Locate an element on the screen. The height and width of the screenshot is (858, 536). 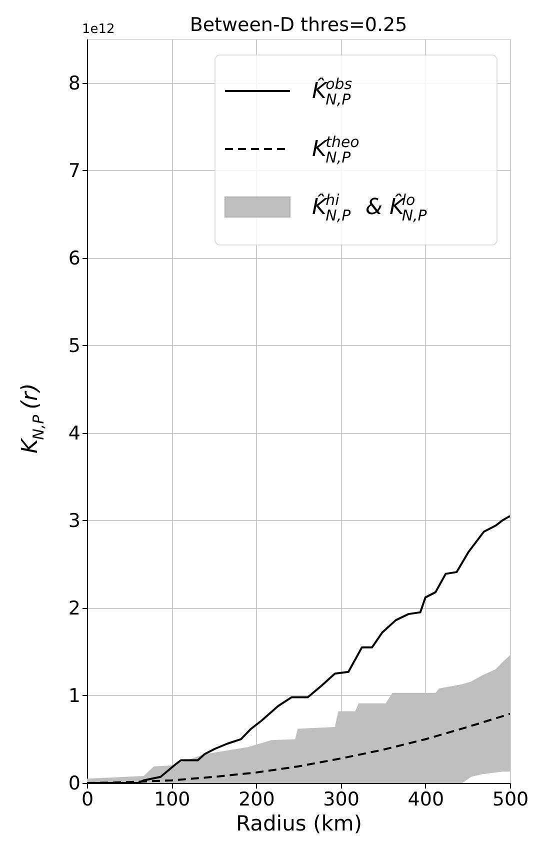
y-tick-label: 7 is located at coordinates (74, 171).